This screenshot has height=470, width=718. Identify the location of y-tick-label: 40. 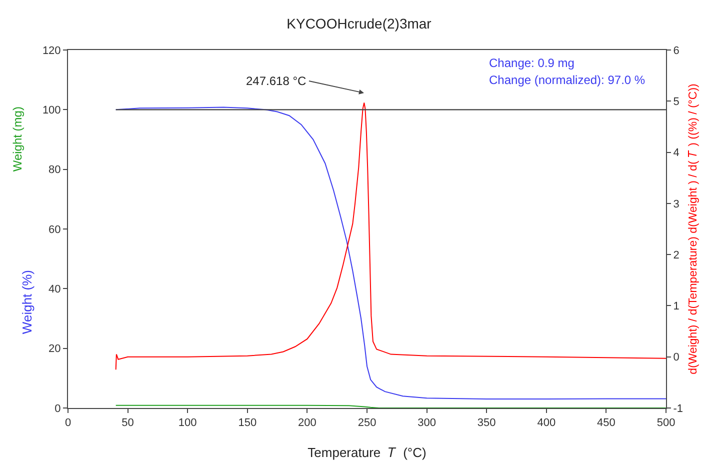
(54, 290).